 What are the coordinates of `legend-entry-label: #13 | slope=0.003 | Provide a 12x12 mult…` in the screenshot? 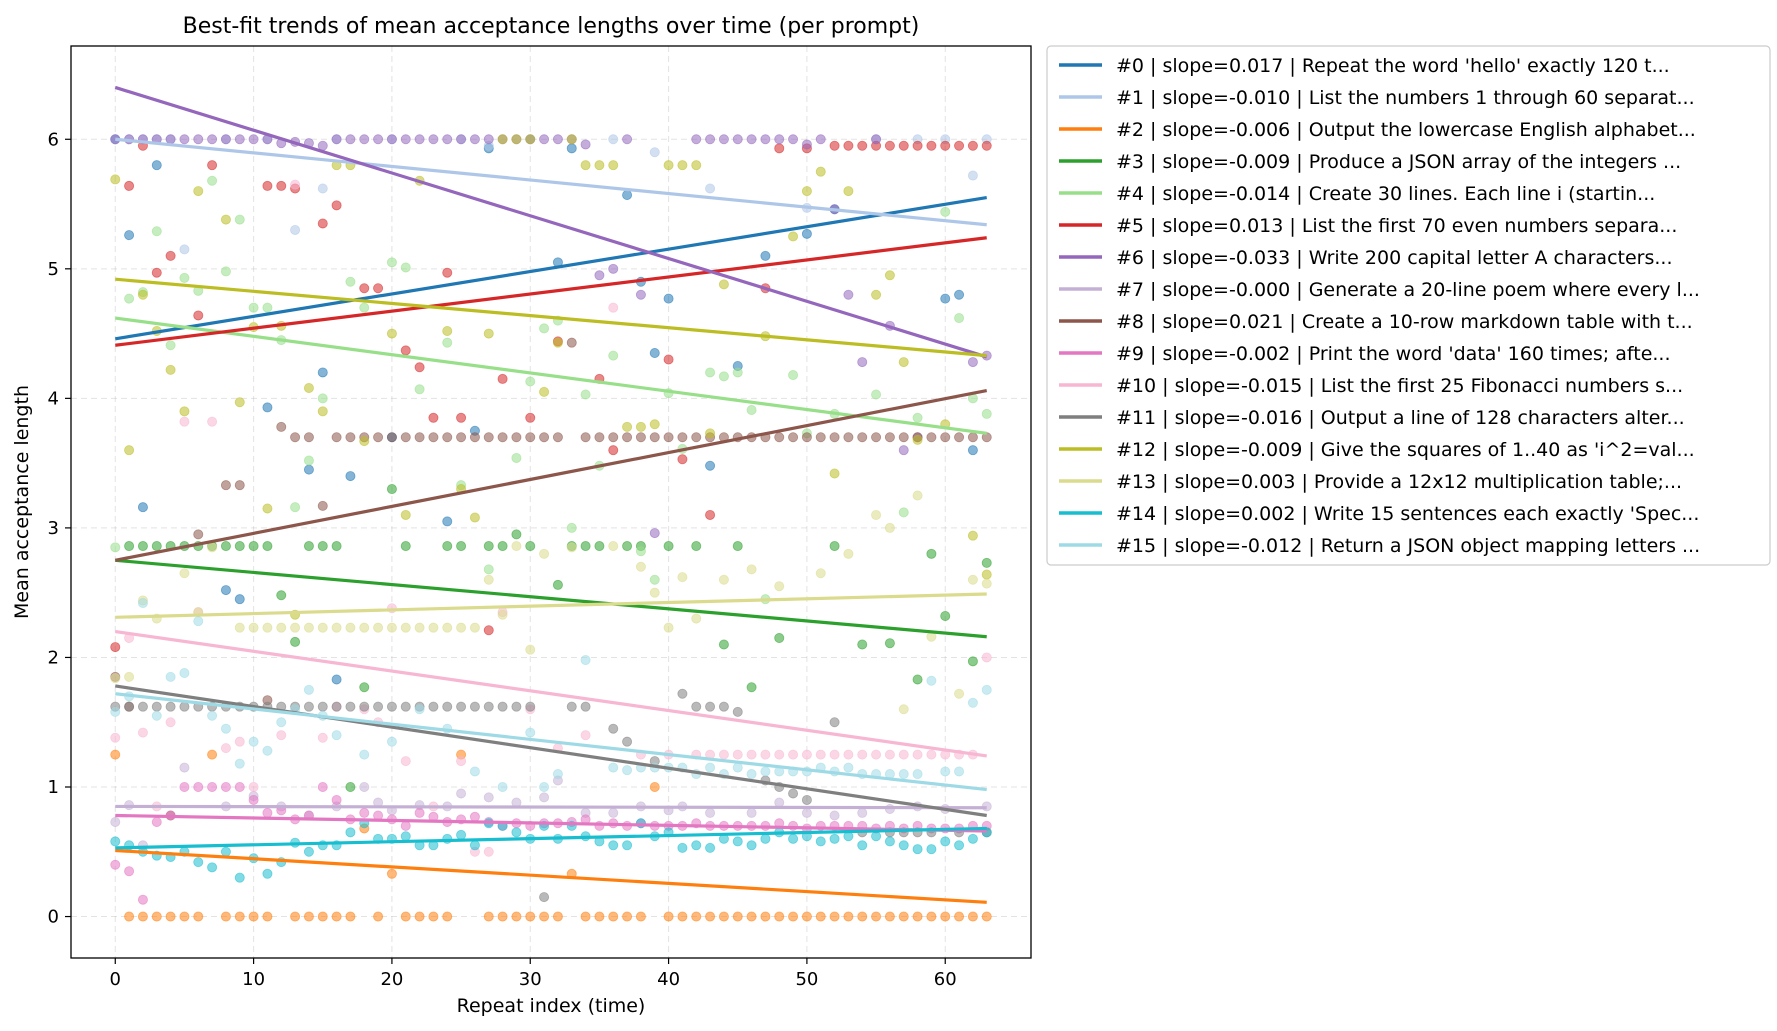 It's located at (1399, 482).